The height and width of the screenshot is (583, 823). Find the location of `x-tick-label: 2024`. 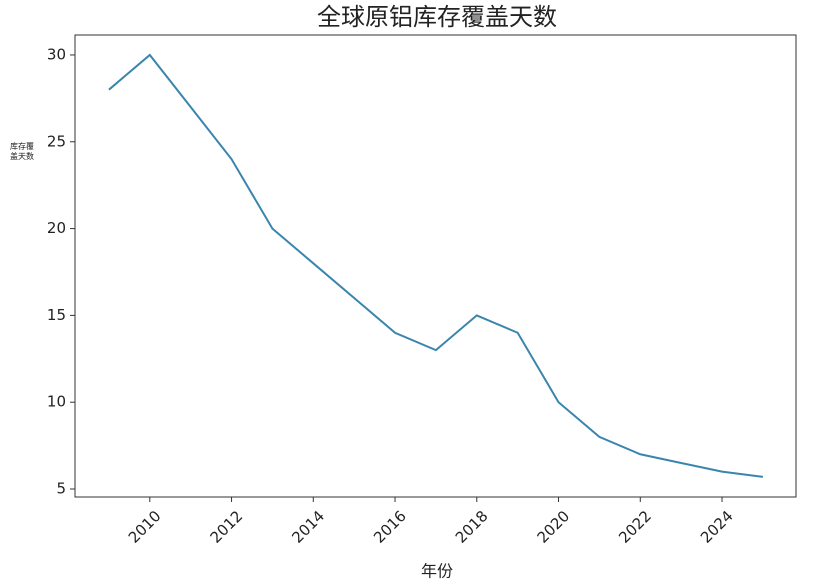

x-tick-label: 2024 is located at coordinates (717, 527).